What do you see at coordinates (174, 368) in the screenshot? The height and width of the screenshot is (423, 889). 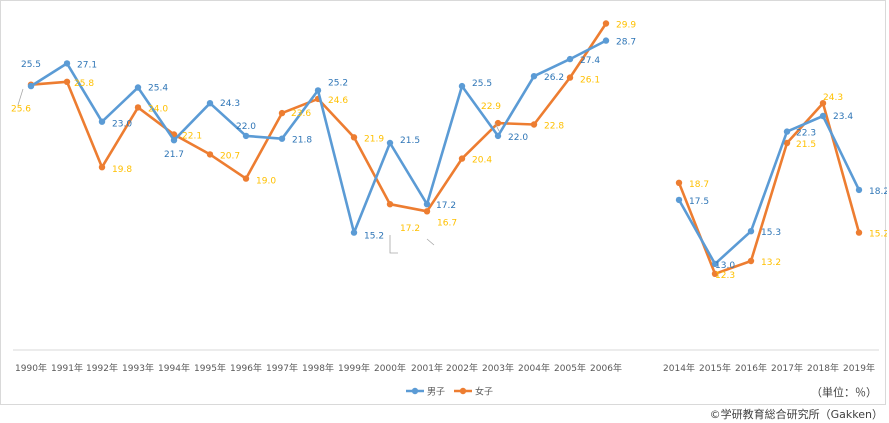 I see `x-tick-label: 1994年` at bounding box center [174, 368].